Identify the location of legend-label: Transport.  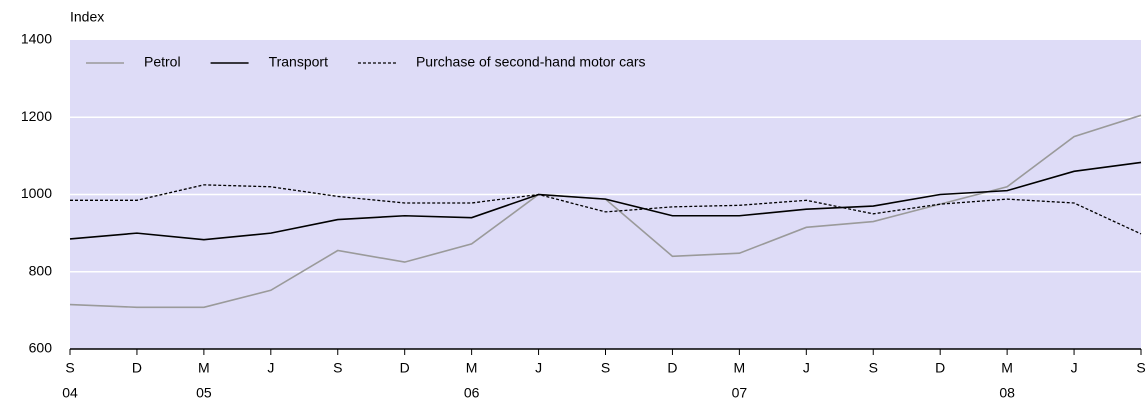
(299, 62).